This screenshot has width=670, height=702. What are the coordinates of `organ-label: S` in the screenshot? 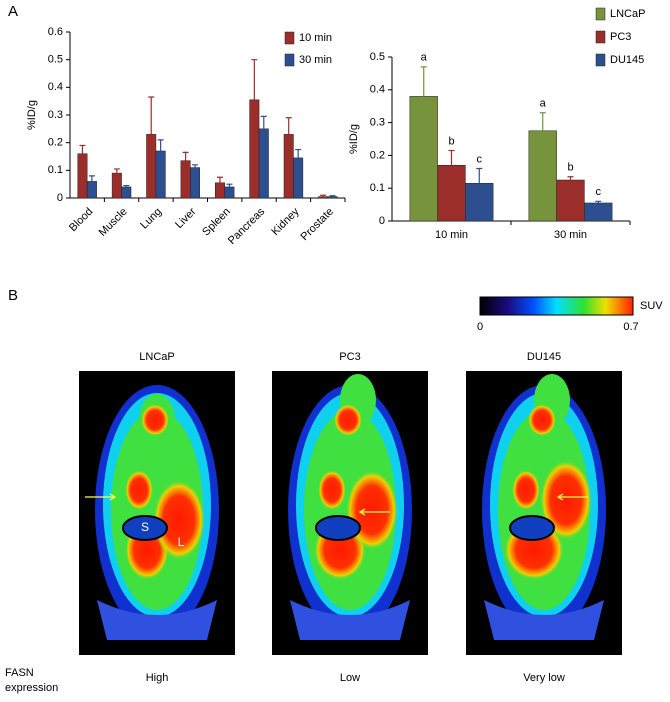 It's located at (145, 527).